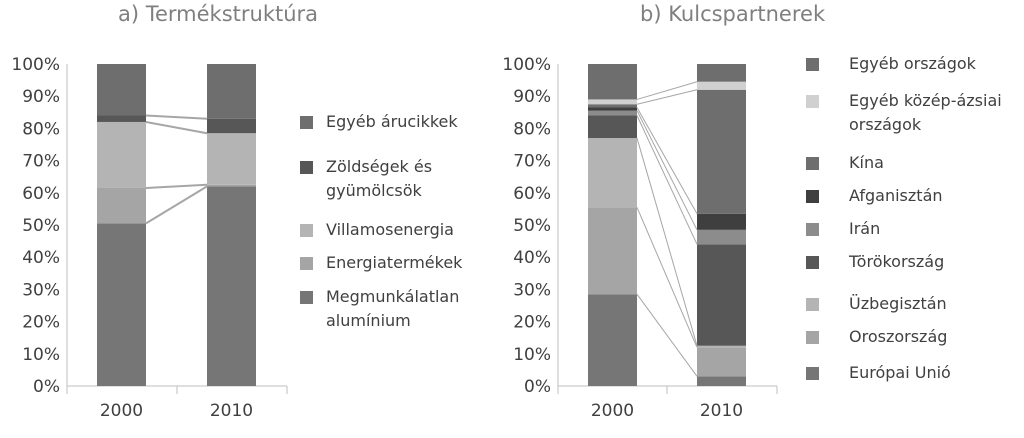 The image size is (1024, 438). Describe the element at coordinates (35, 65) in the screenshot. I see `y-tick-label: 100%` at that location.